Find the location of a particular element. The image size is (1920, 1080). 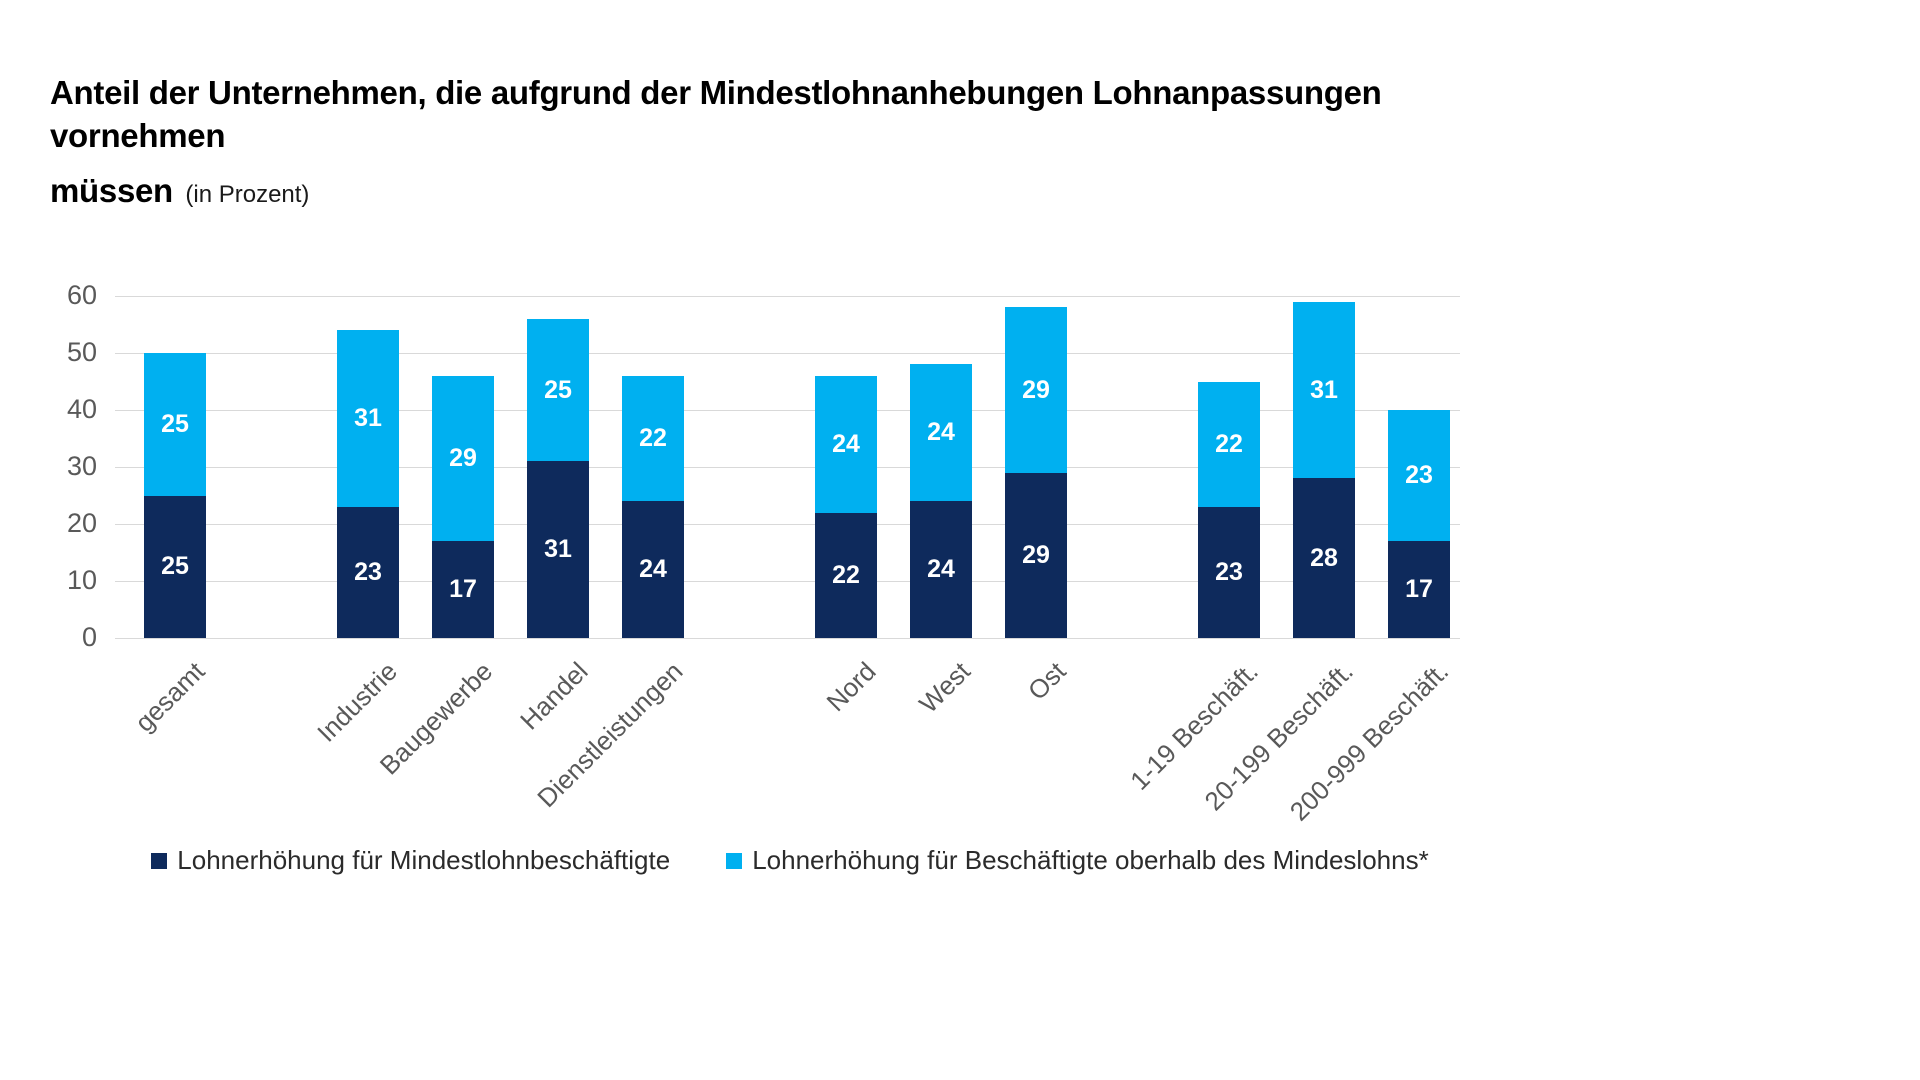

stacked-bar-dienstleistungen: 24 22 is located at coordinates (653, 506).